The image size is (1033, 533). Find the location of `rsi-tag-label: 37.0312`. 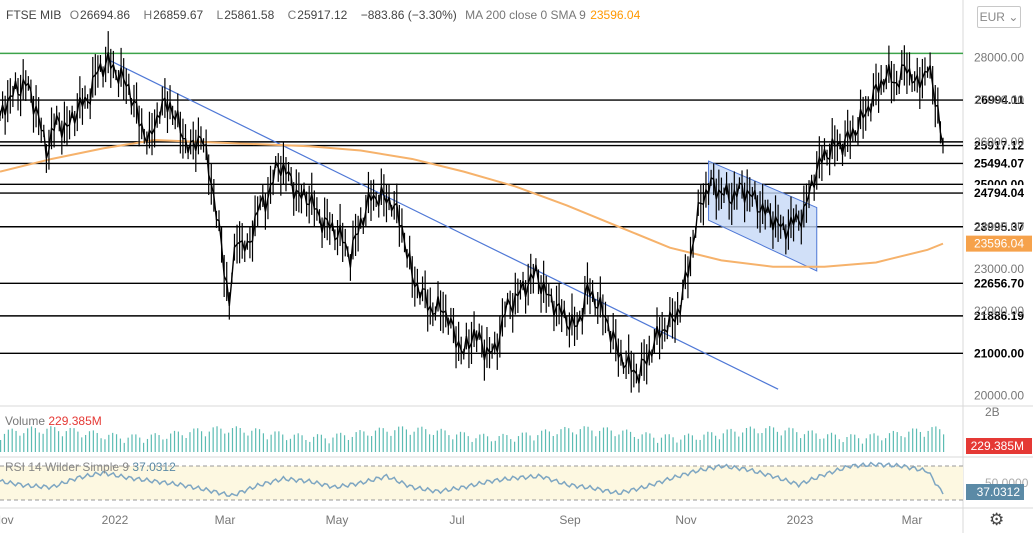

rsi-tag-label: 37.0312 is located at coordinates (999, 492).